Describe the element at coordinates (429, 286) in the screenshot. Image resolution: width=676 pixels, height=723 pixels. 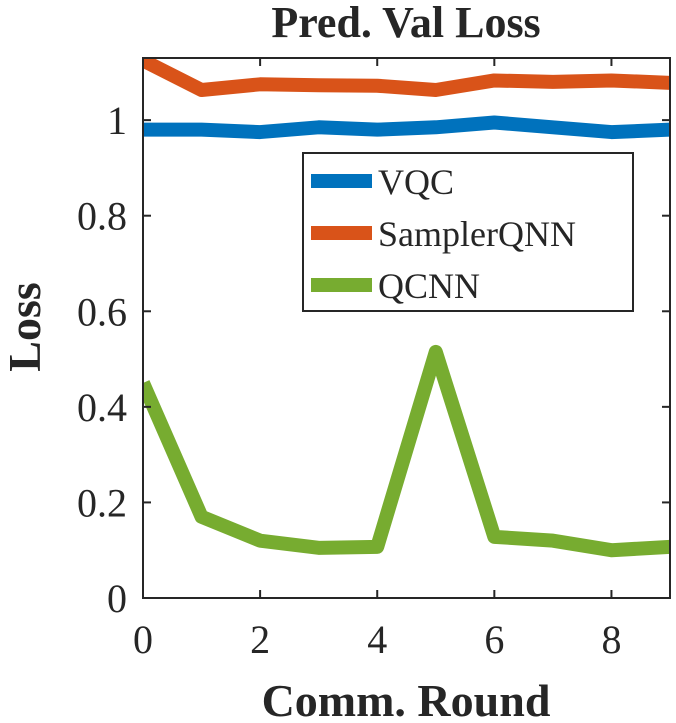
I see `legend-label-qcnn: QCNN` at that location.